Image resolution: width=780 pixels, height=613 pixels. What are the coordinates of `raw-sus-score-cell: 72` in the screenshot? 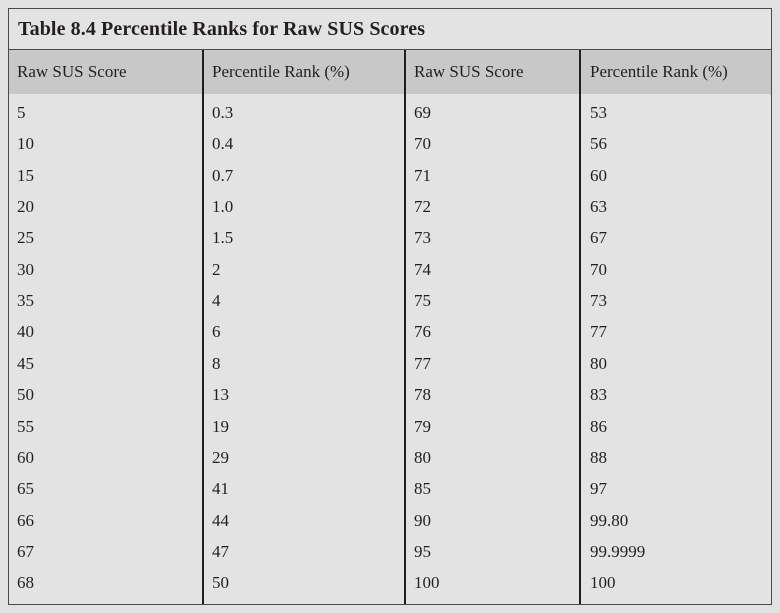 It's located at (422, 207).